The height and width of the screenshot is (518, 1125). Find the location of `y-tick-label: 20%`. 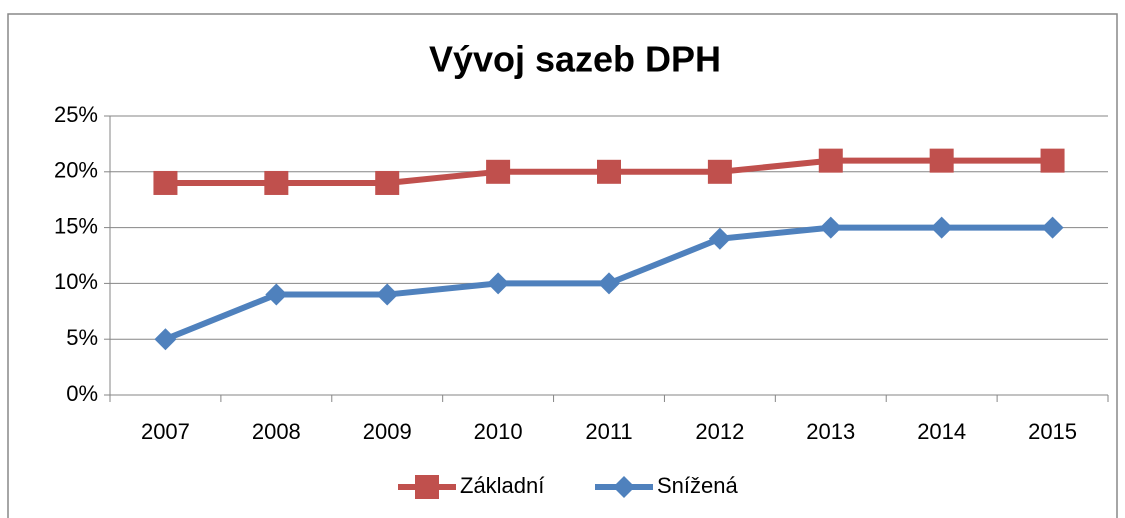

y-tick-label: 20% is located at coordinates (76, 170).